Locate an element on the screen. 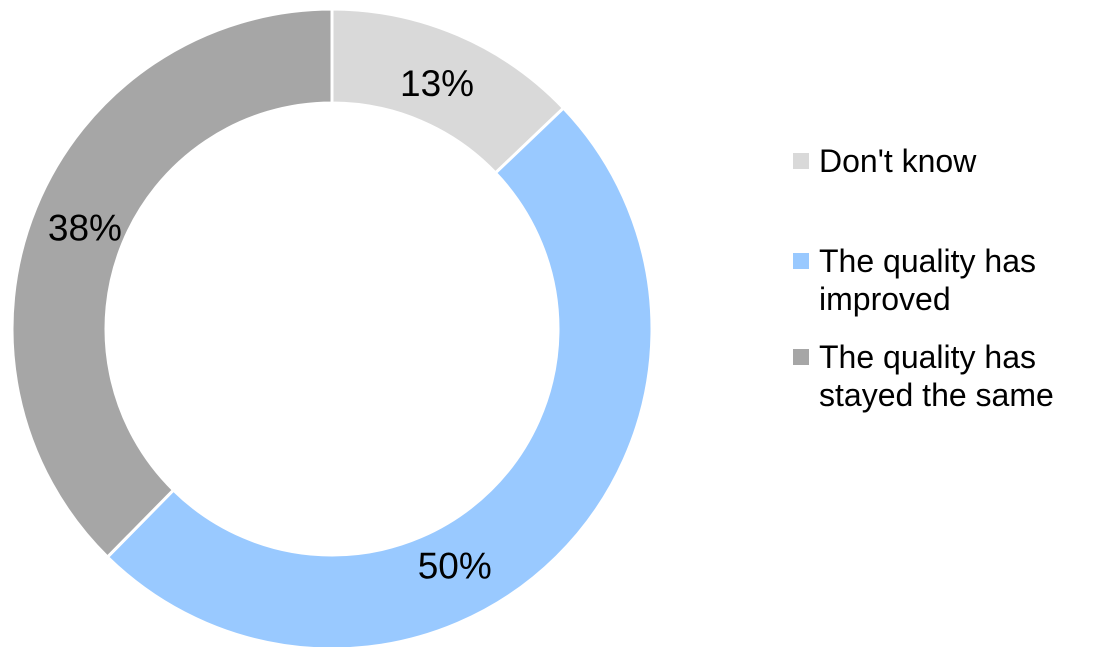 Image resolution: width=1097 pixels, height=647 pixels. data-label-improved: 50% is located at coordinates (455, 566).